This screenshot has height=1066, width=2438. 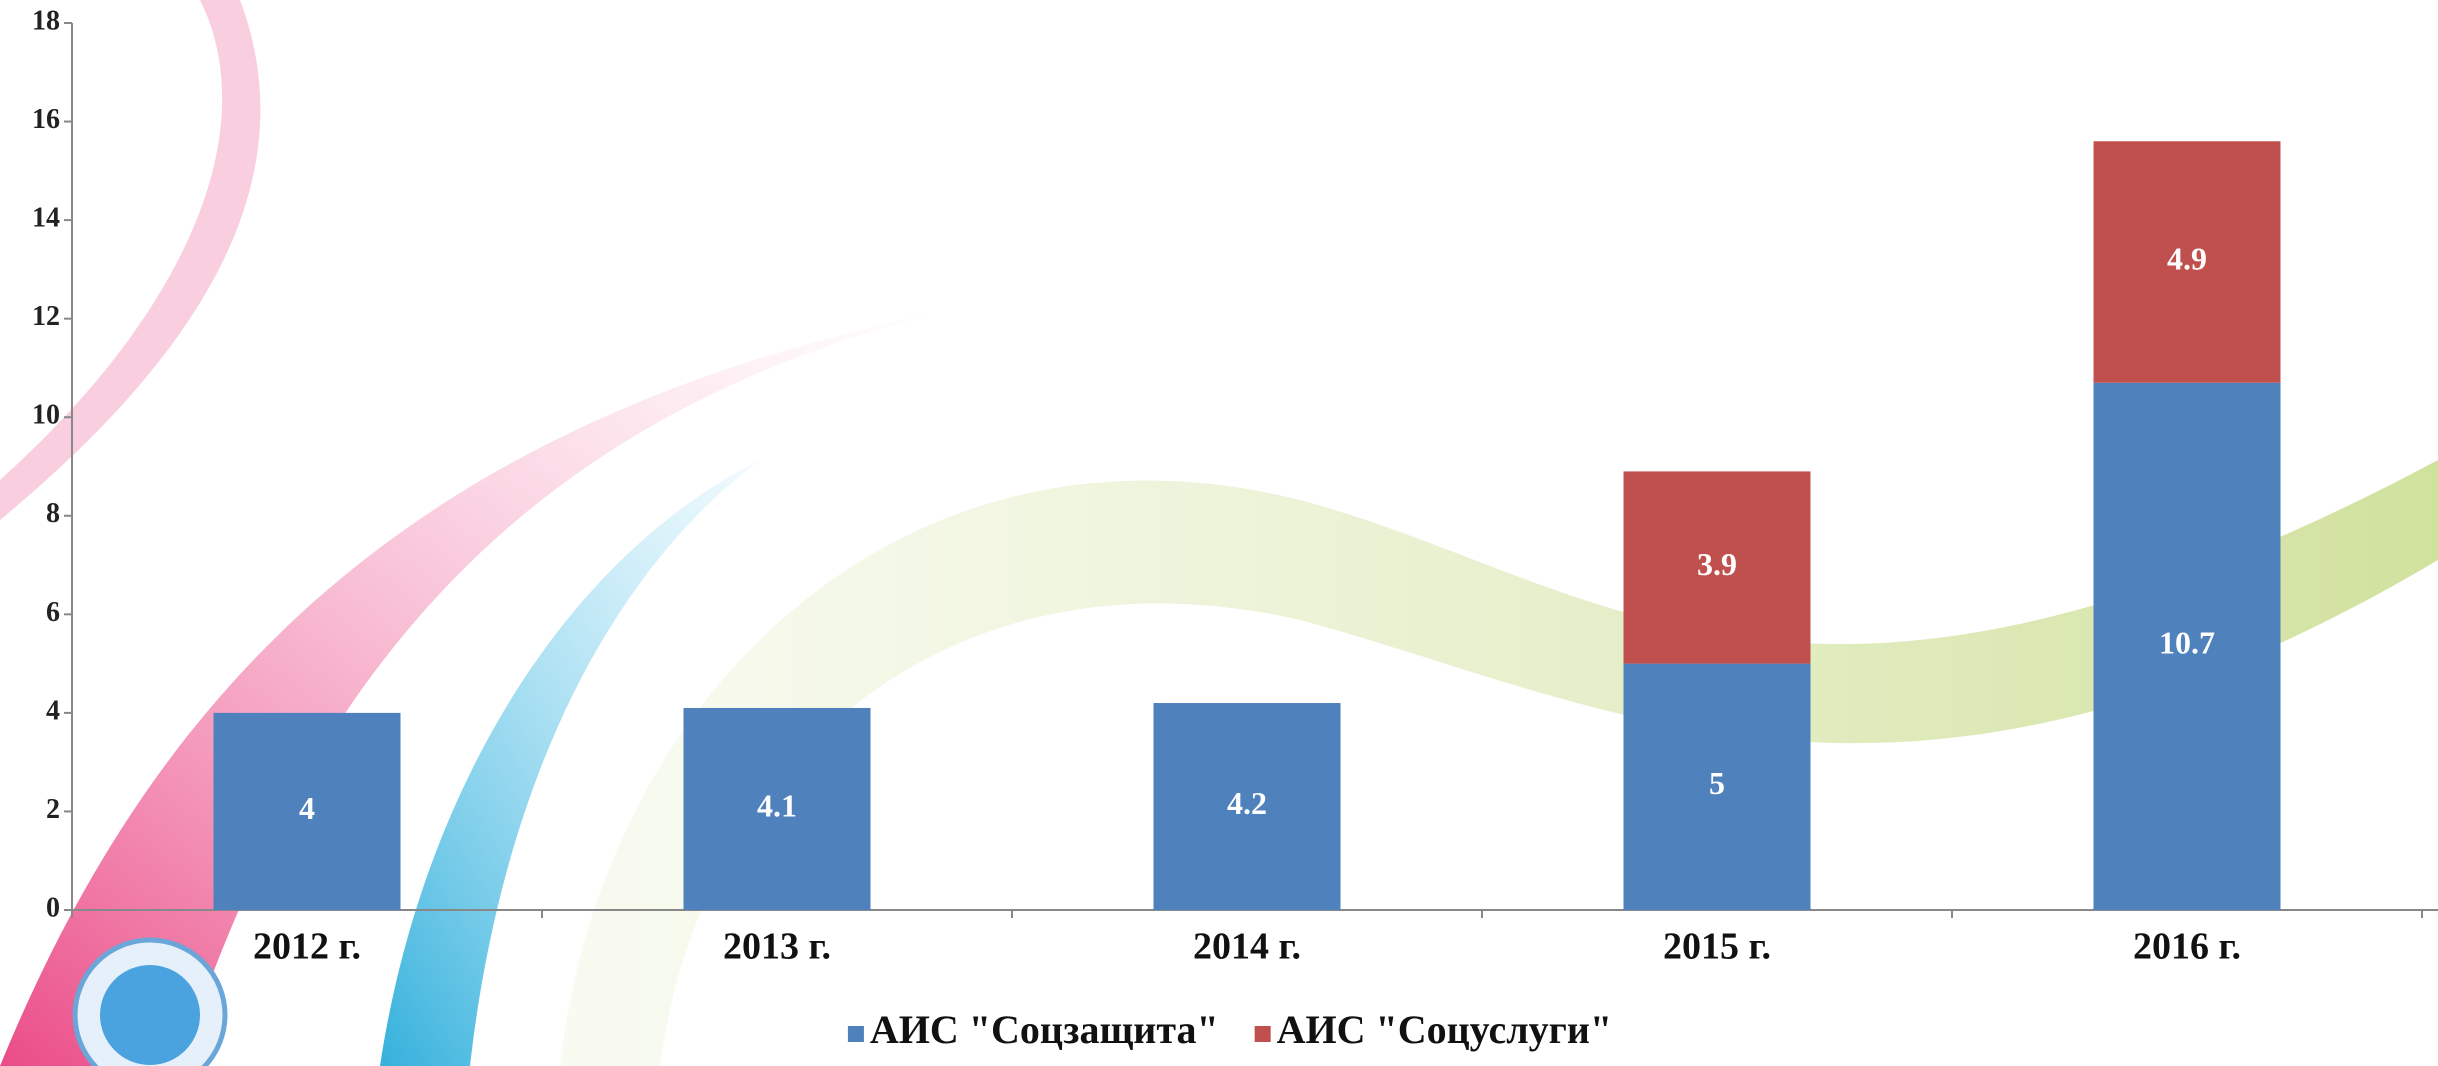 I want to click on data-label: 4.1, so click(x=777, y=805).